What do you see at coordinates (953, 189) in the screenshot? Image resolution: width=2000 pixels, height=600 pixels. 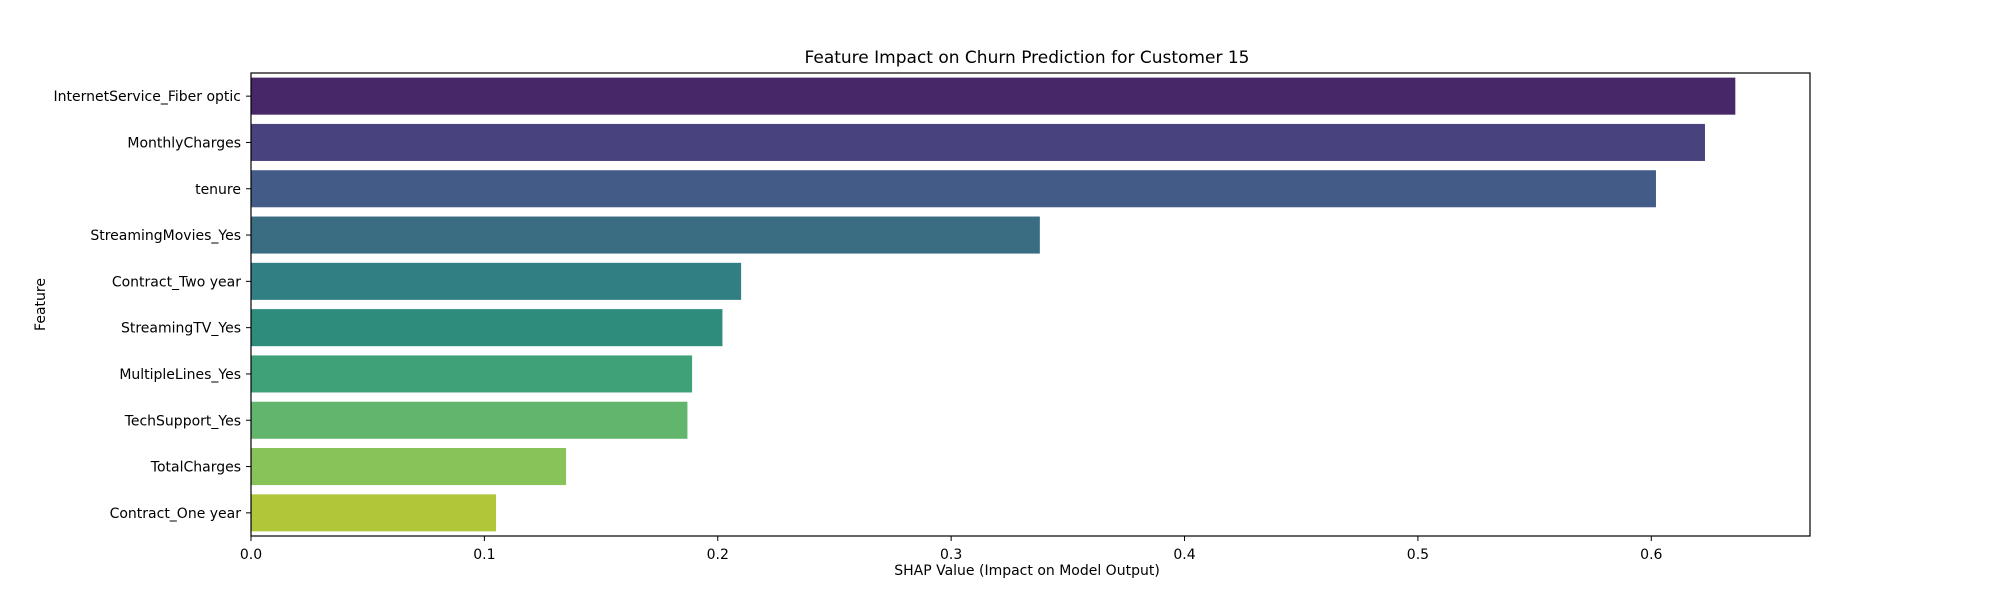 I see `bar-tenure` at bounding box center [953, 189].